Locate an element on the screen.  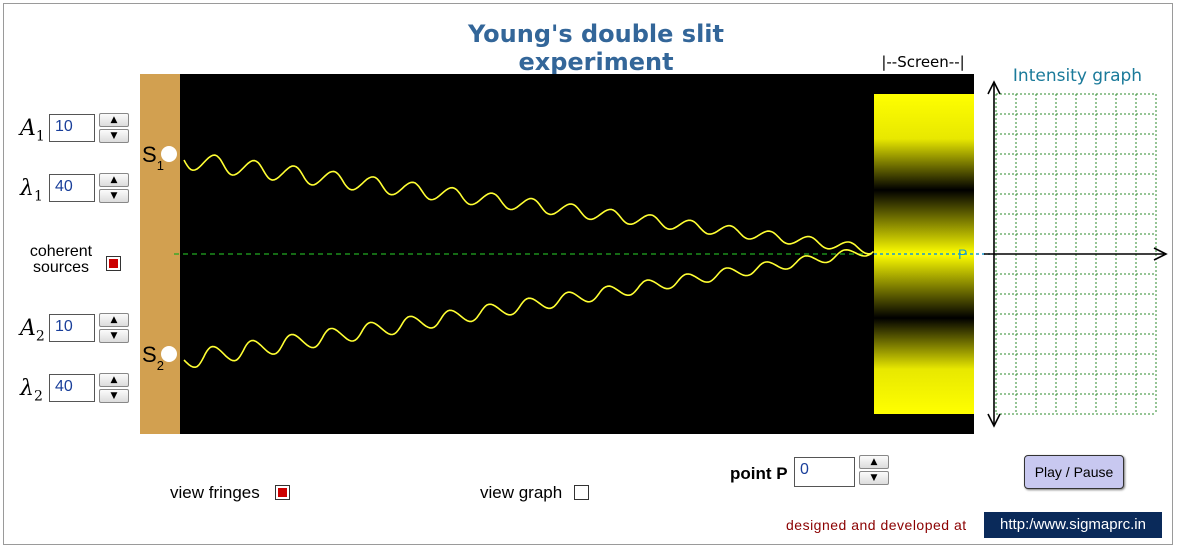
amplitude-1-stepper: ▲ ▼ is located at coordinates (114, 128).